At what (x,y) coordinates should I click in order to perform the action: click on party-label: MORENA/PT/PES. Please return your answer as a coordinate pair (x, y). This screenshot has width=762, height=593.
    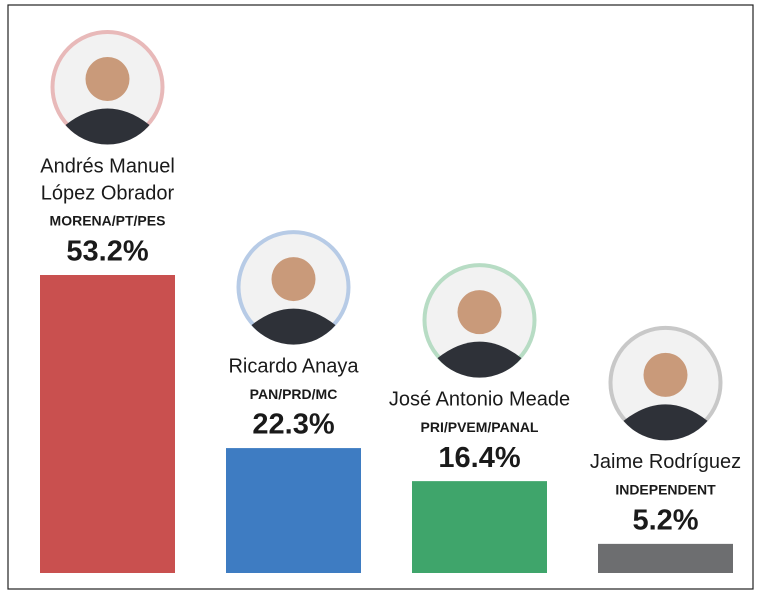
    Looking at the image, I should click on (108, 221).